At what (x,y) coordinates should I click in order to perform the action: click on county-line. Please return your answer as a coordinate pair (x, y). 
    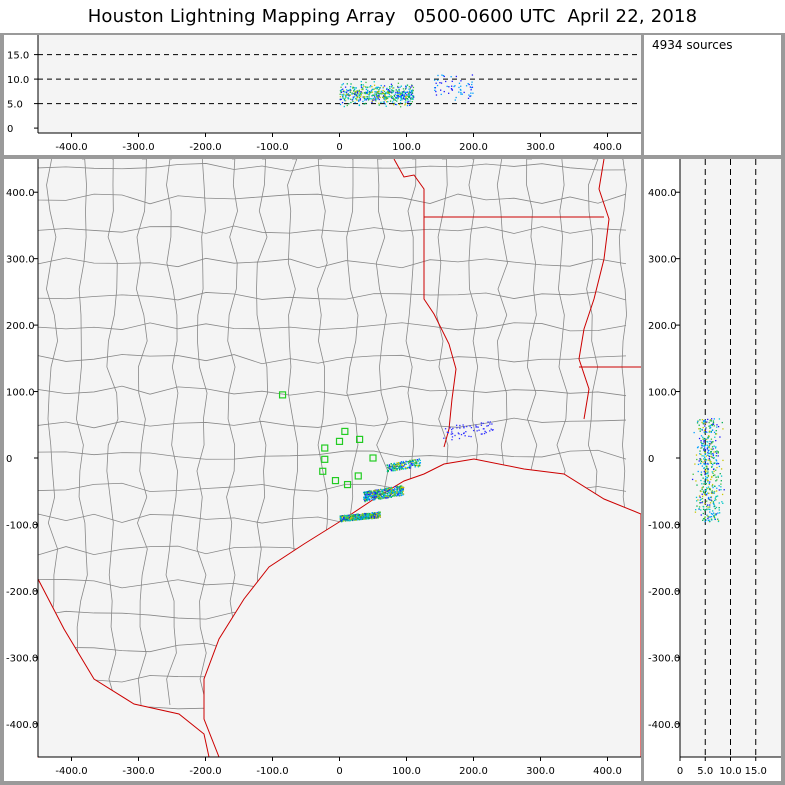
    Looking at the image, I should click on (332, 229).